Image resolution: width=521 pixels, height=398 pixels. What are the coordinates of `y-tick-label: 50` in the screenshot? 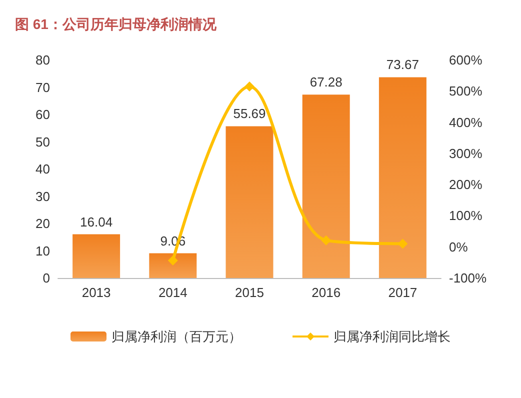 It's located at (43, 142).